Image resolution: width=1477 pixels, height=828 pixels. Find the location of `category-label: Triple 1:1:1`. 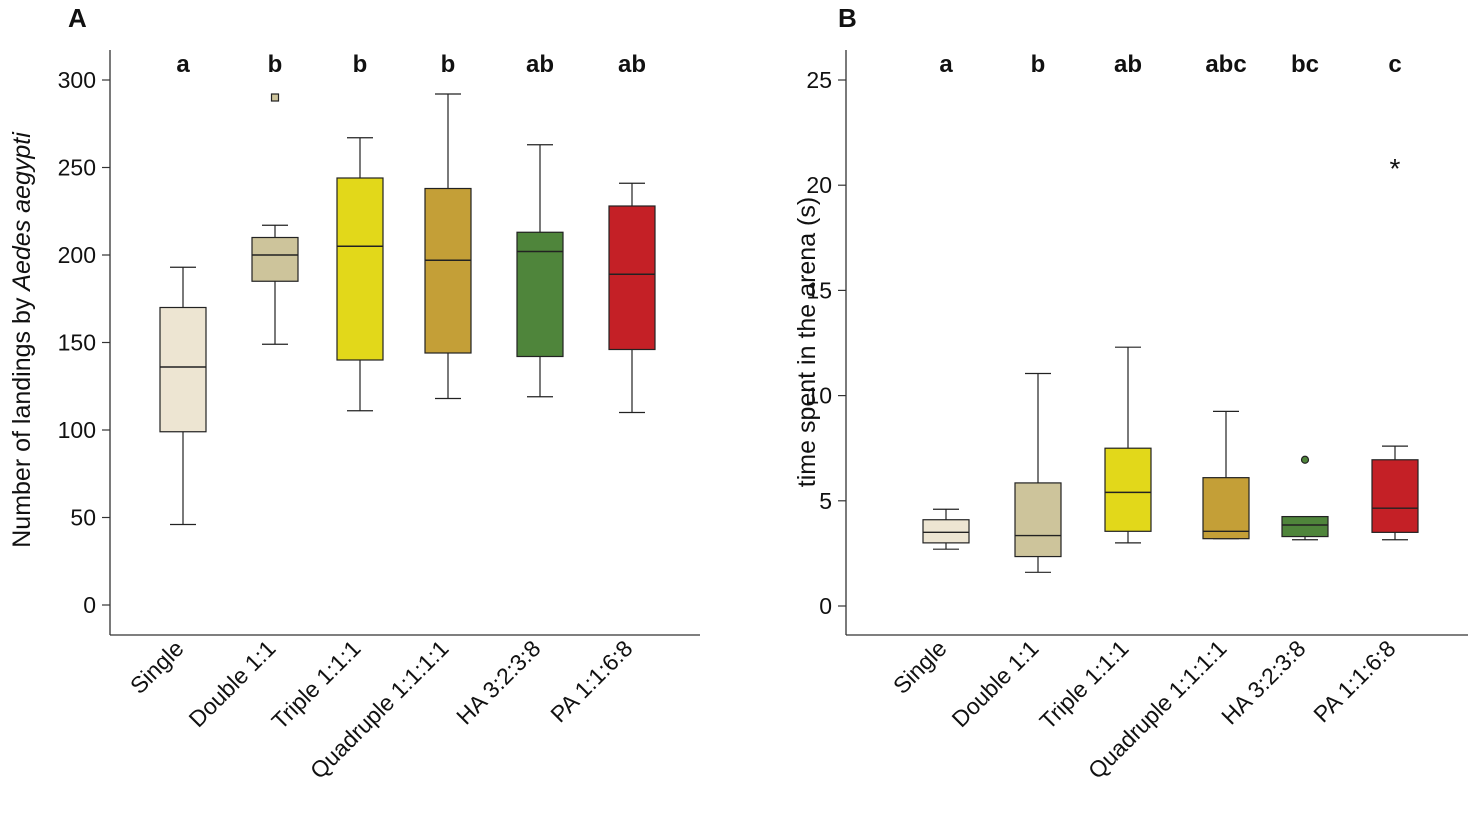

category-label: Triple 1:1:1 is located at coordinates (1083, 684).